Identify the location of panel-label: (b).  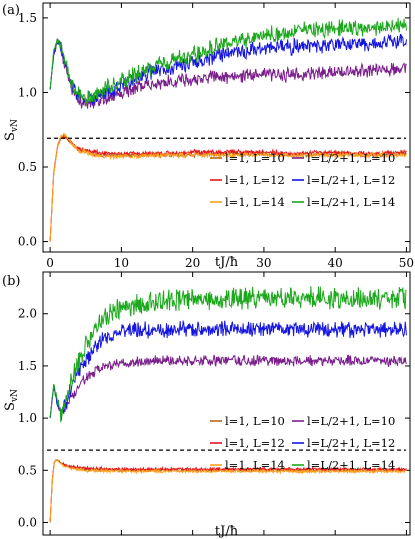
(11, 281).